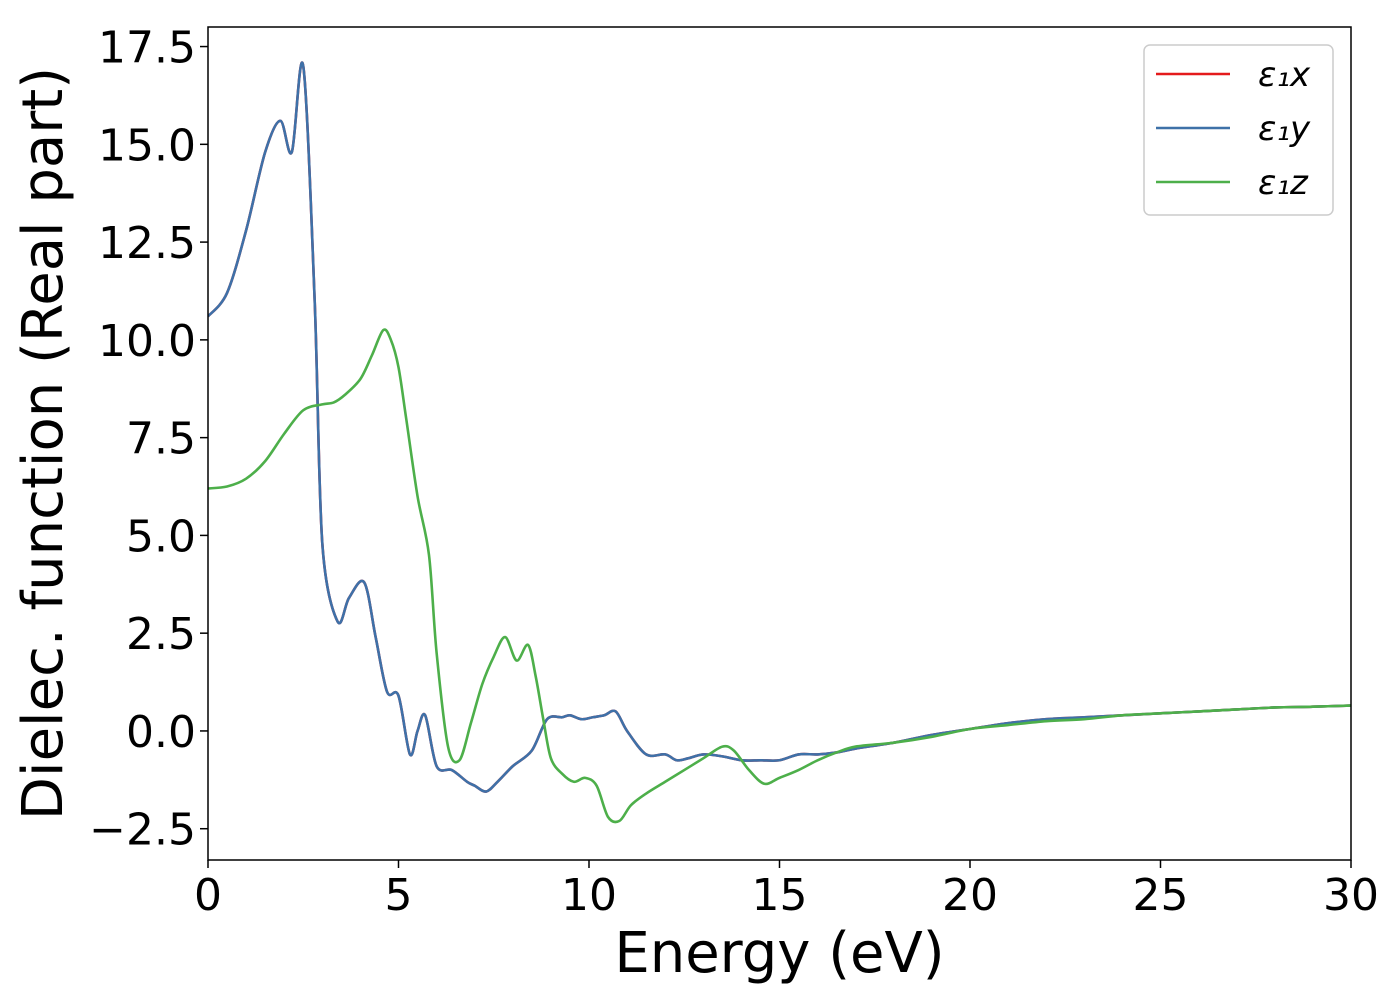 The height and width of the screenshot is (1000, 1400). I want to click on legend: ε₁x ε₁y ε₁z, so click(1238, 130).